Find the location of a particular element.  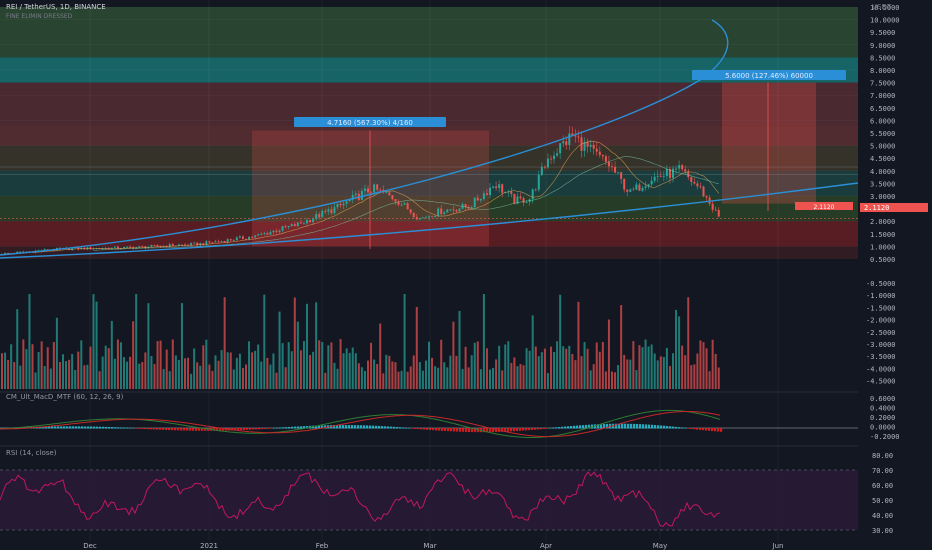

lower-curve is located at coordinates (429, 220).